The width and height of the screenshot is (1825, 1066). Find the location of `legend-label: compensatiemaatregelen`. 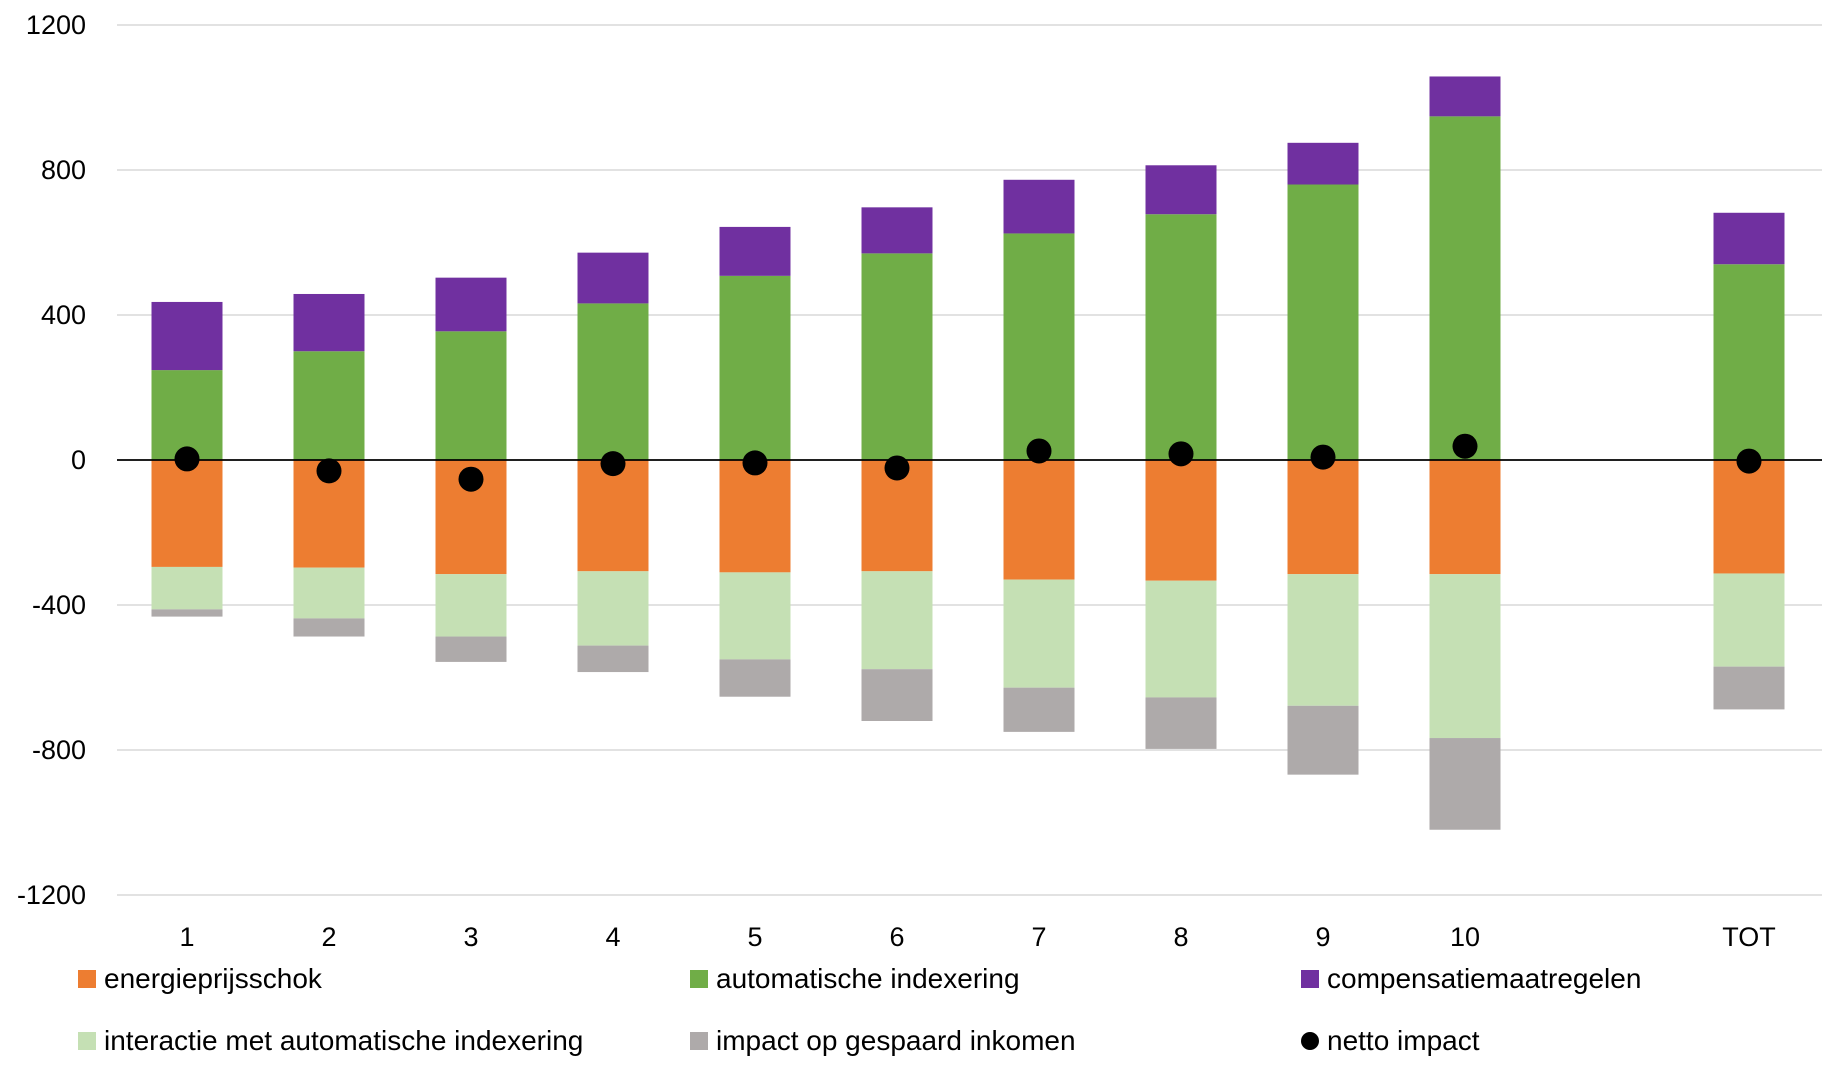

legend-label: compensatiemaatregelen is located at coordinates (1484, 978).